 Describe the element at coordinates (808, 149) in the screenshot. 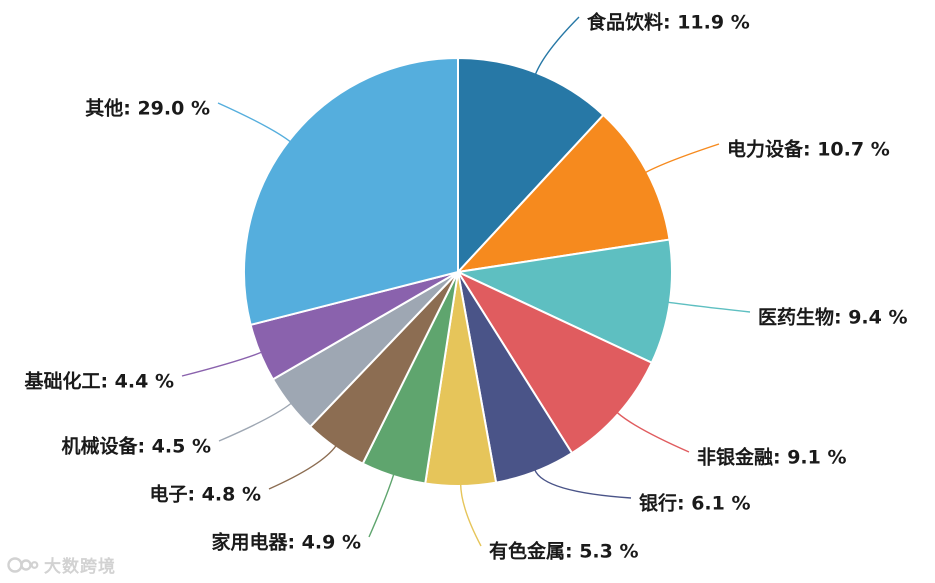

I see `slice-label-2: 电力设备: 10.7 %` at that location.